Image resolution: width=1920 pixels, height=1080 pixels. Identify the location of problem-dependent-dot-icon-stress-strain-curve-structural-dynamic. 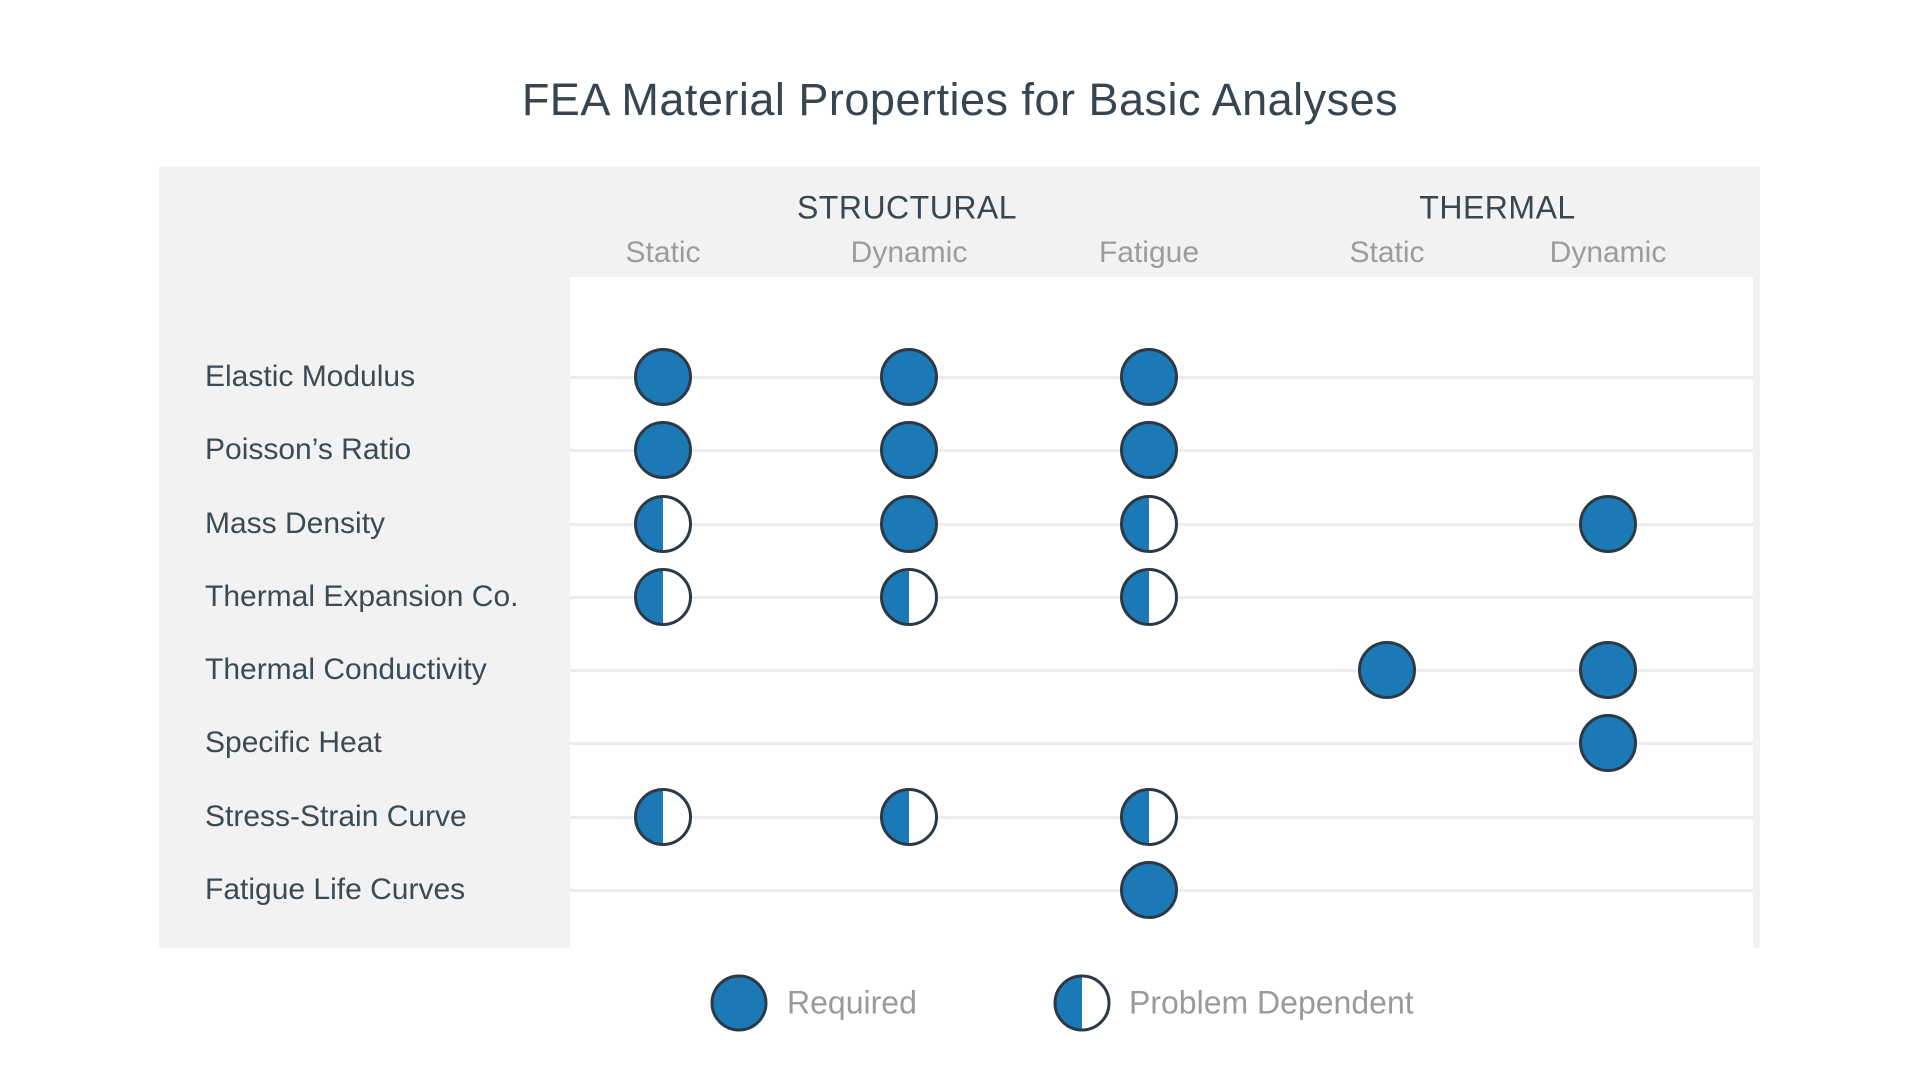
(909, 817).